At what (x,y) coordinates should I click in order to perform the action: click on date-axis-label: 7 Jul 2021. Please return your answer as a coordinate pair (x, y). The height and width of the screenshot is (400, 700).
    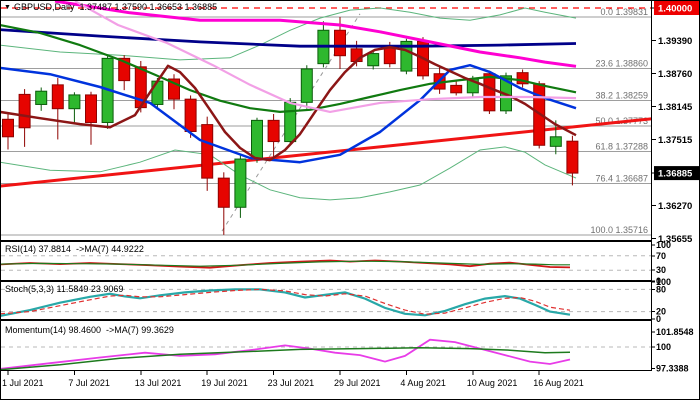
    Looking at the image, I should click on (89, 383).